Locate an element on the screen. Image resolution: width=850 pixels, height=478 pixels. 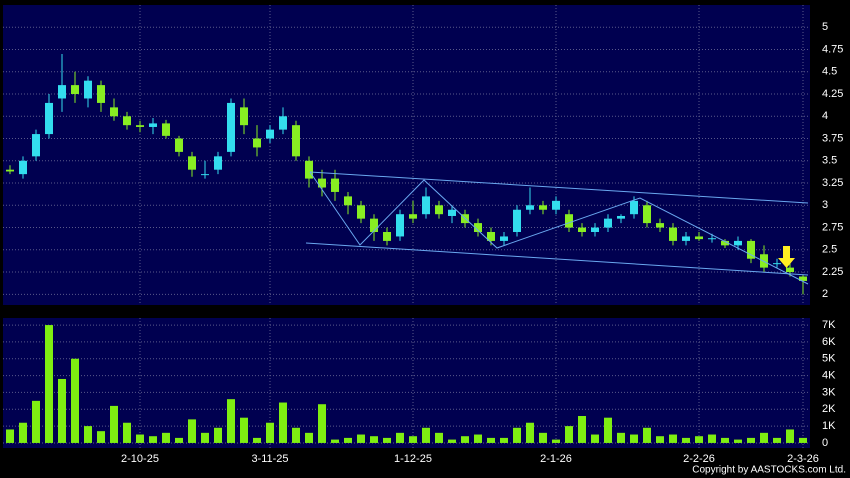
y-tick-label: 3.5 is located at coordinates (829, 161).